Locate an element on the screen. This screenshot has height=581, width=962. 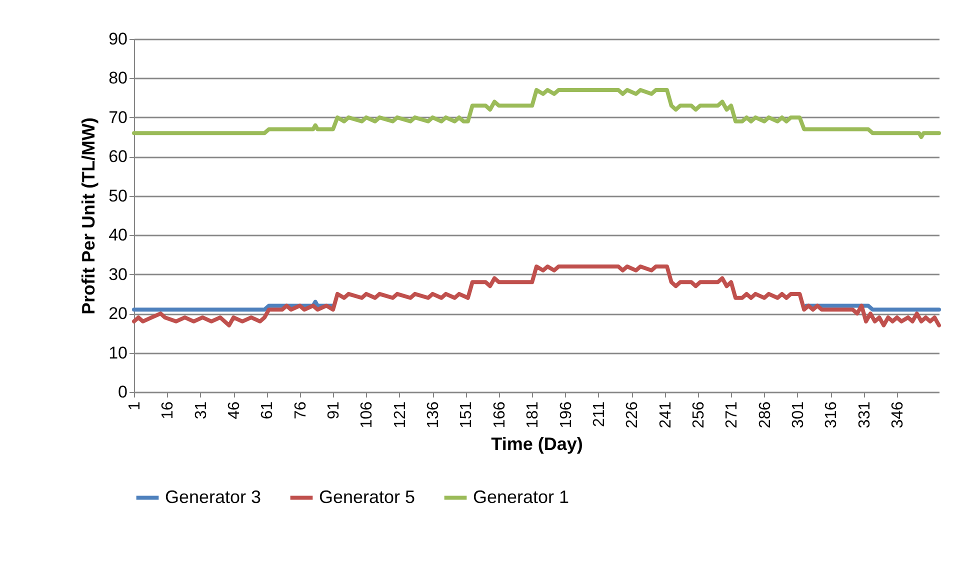
x-tick-label: 136 is located at coordinates (433, 414).